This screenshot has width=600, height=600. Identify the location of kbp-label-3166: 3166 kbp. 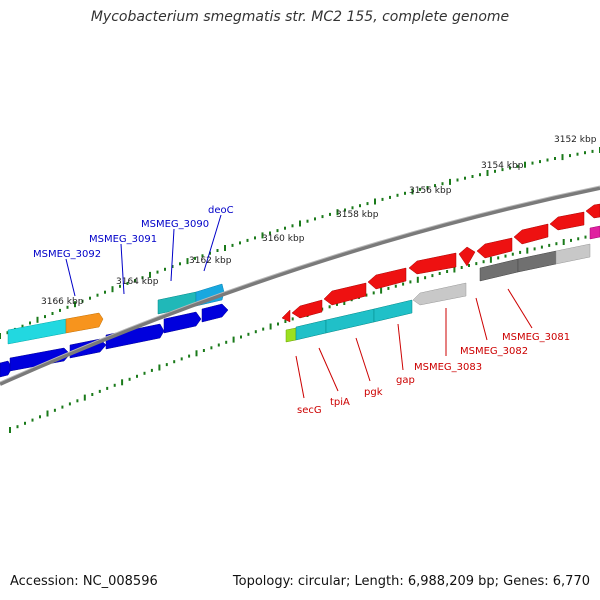
(62, 302).